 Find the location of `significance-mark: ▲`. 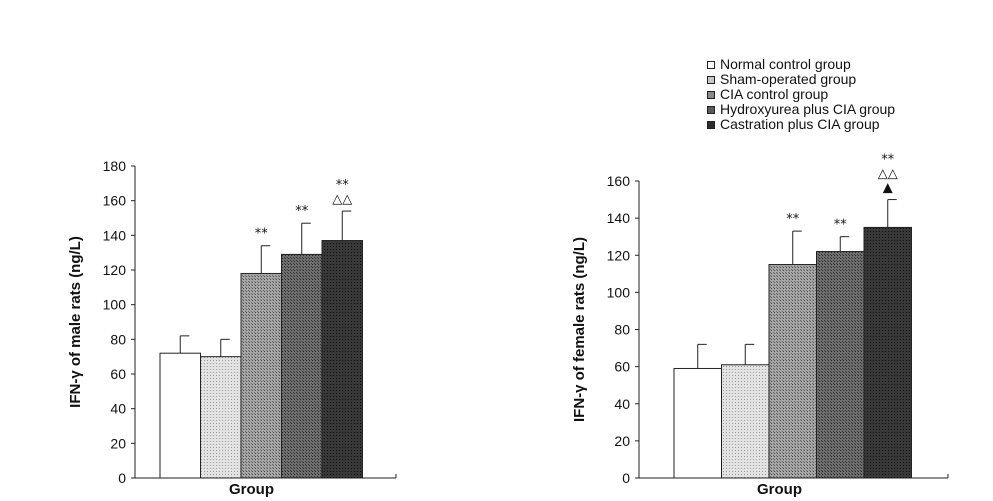

significance-mark: ▲ is located at coordinates (888, 188).